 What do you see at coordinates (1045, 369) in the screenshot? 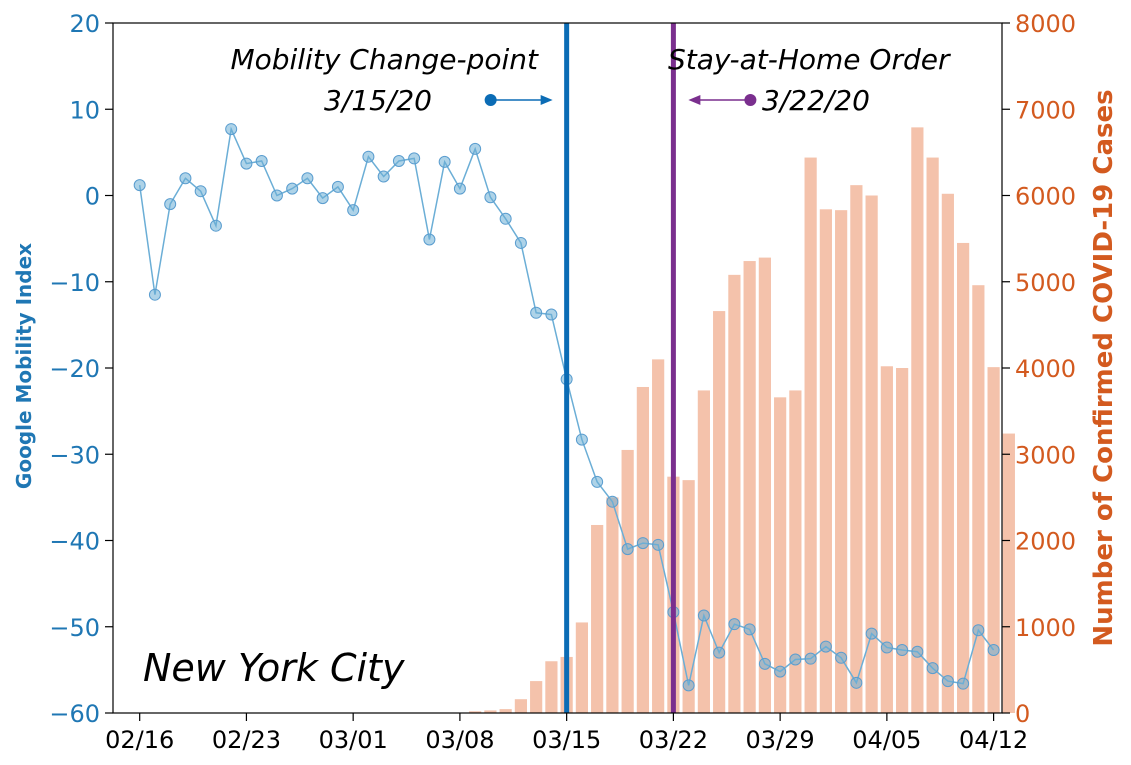
I see `right-tick-label: 4000` at bounding box center [1045, 369].